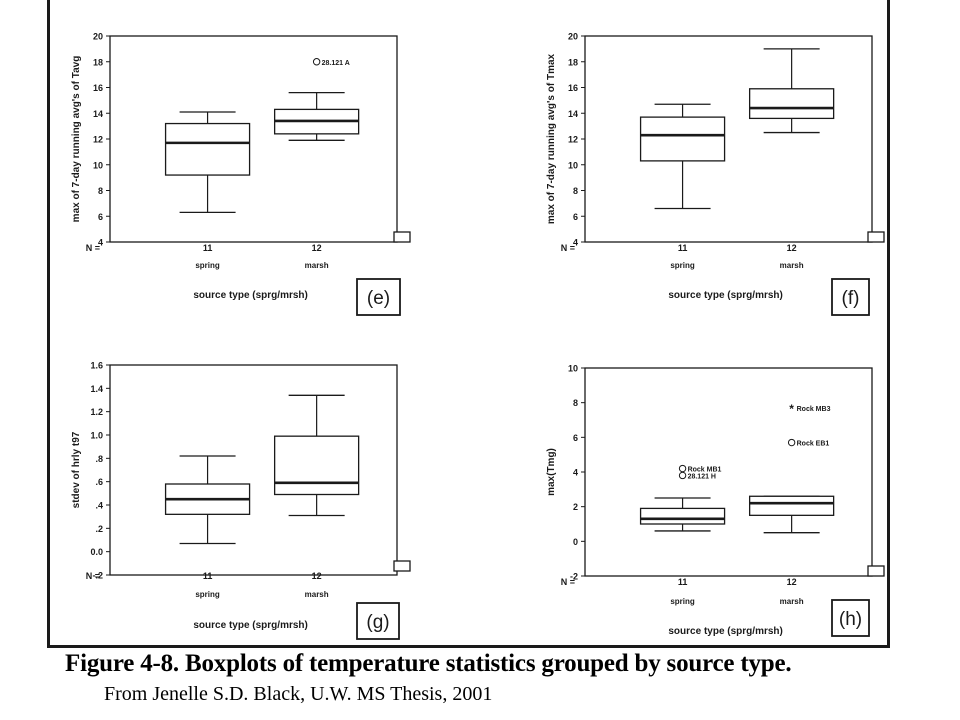  What do you see at coordinates (575, 507) in the screenshot?
I see `y-tick-label: 2` at bounding box center [575, 507].